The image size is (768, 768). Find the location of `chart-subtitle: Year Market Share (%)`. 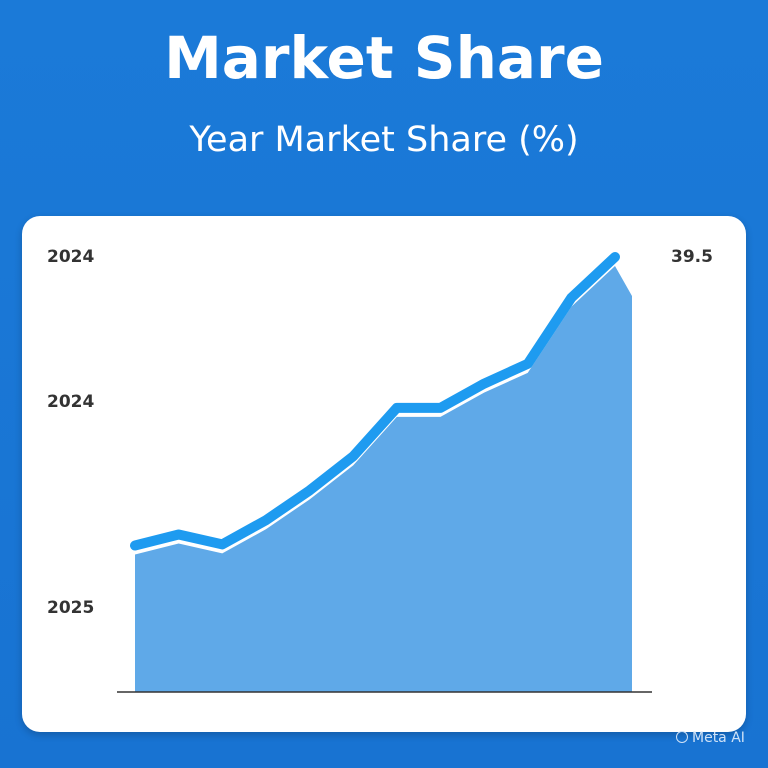

chart-subtitle: Year Market Share (%) is located at coordinates (384, 140).